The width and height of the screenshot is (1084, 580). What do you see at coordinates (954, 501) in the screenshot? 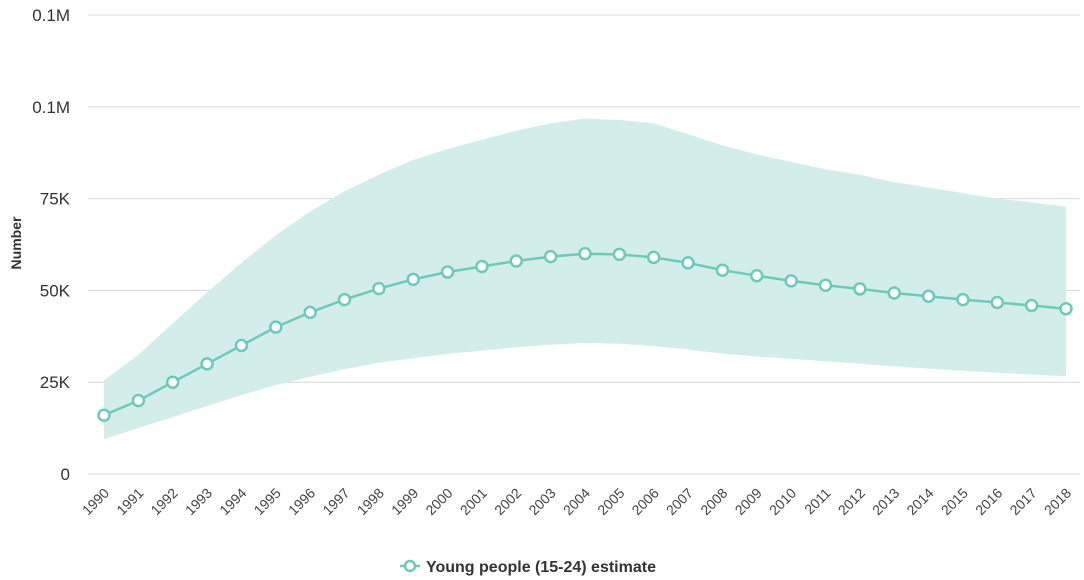
I see `x-tick-label: 2015` at bounding box center [954, 501].